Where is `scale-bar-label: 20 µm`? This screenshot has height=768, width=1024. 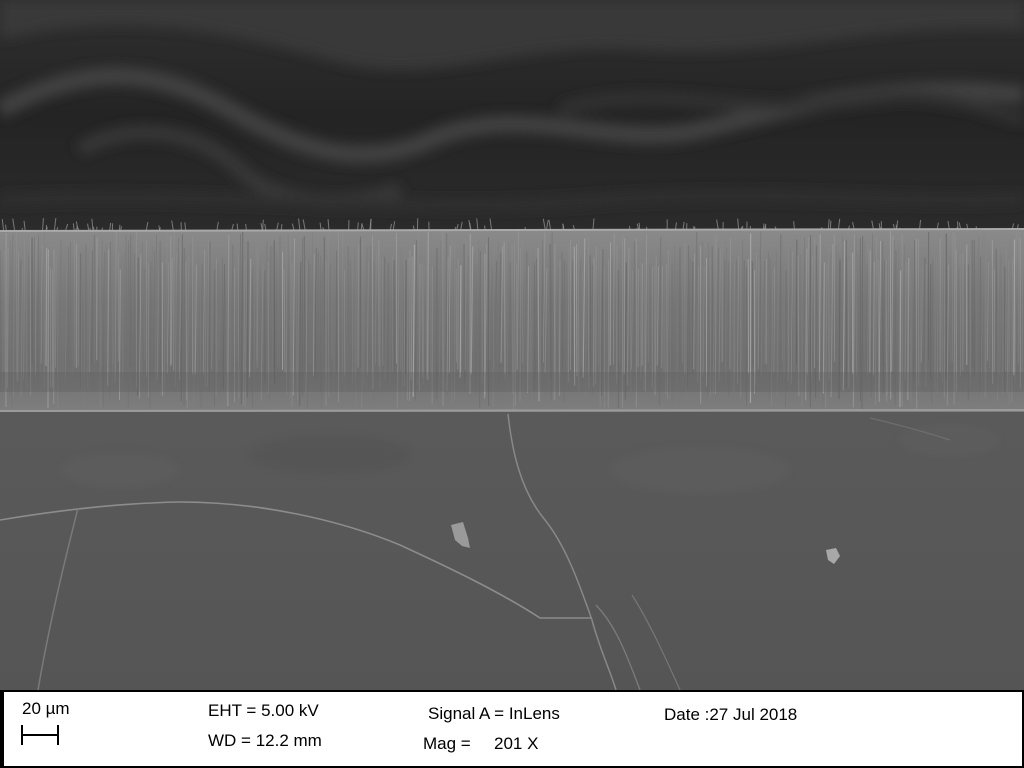
scale-bar-label: 20 µm is located at coordinates (46, 708).